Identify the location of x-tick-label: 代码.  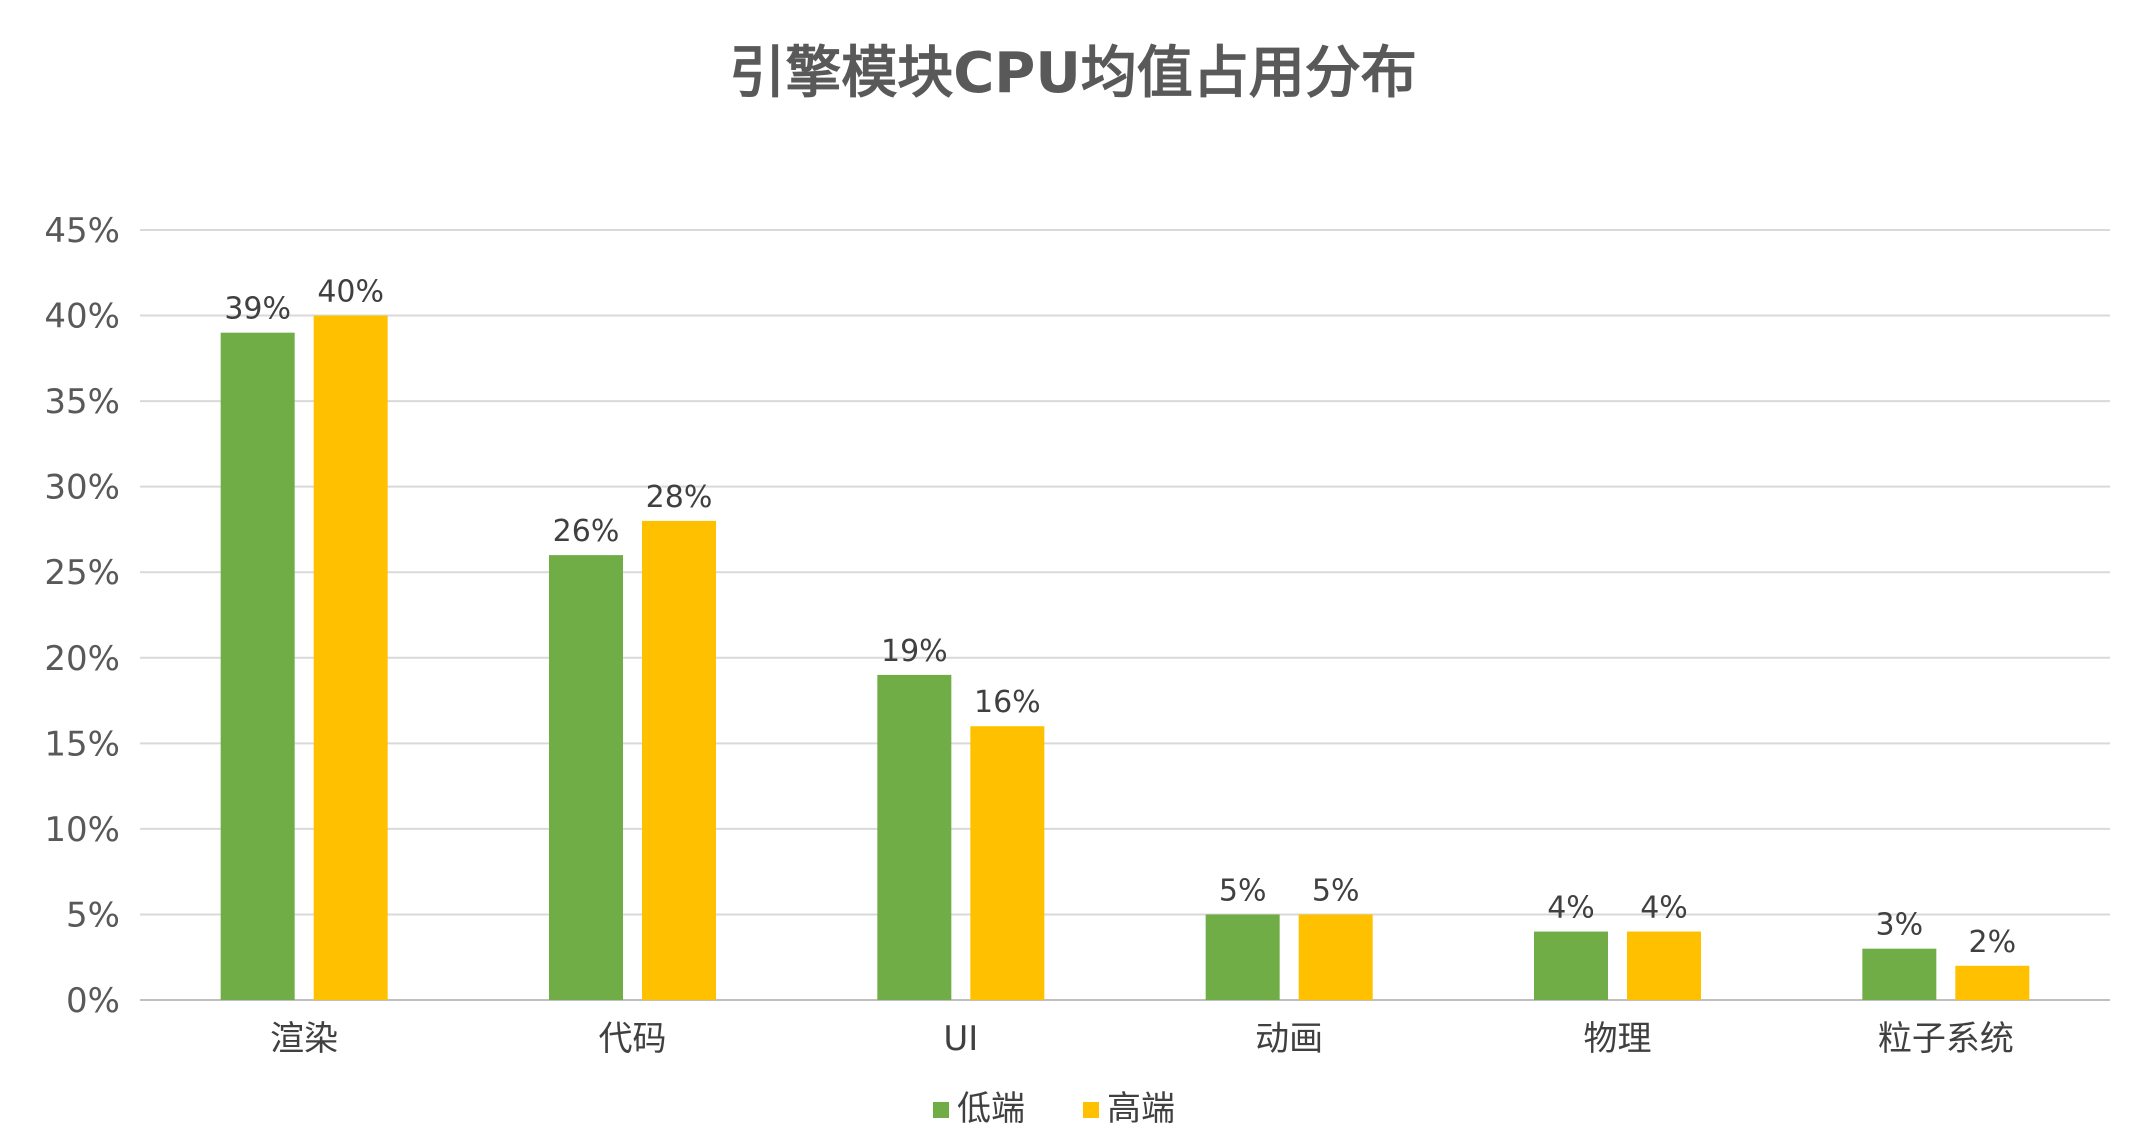
(633, 1039).